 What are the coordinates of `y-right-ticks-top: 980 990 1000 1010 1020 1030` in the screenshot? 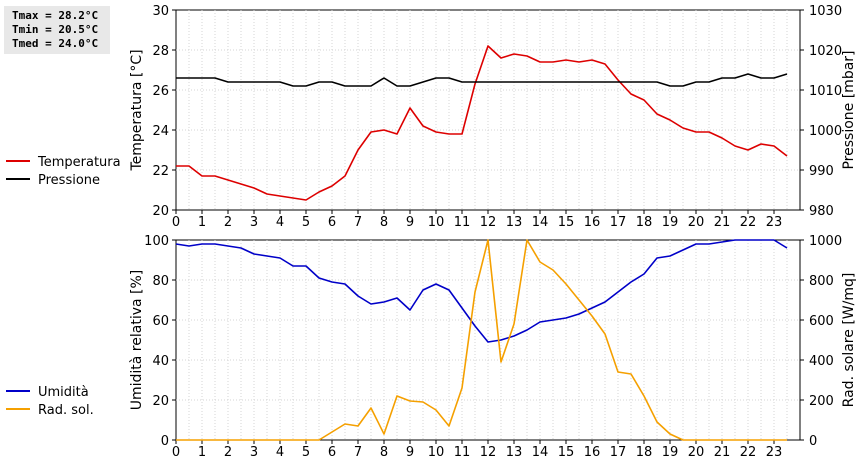 It's located at (821, 111).